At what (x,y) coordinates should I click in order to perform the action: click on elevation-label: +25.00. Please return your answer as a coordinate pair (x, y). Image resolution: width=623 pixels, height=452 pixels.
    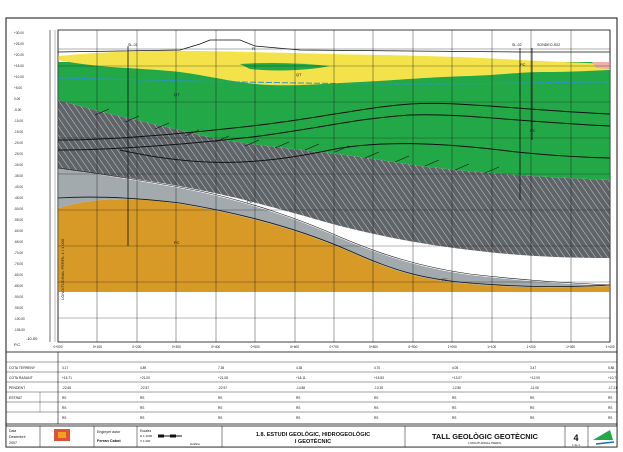
    Looking at the image, I should click on (19, 44).